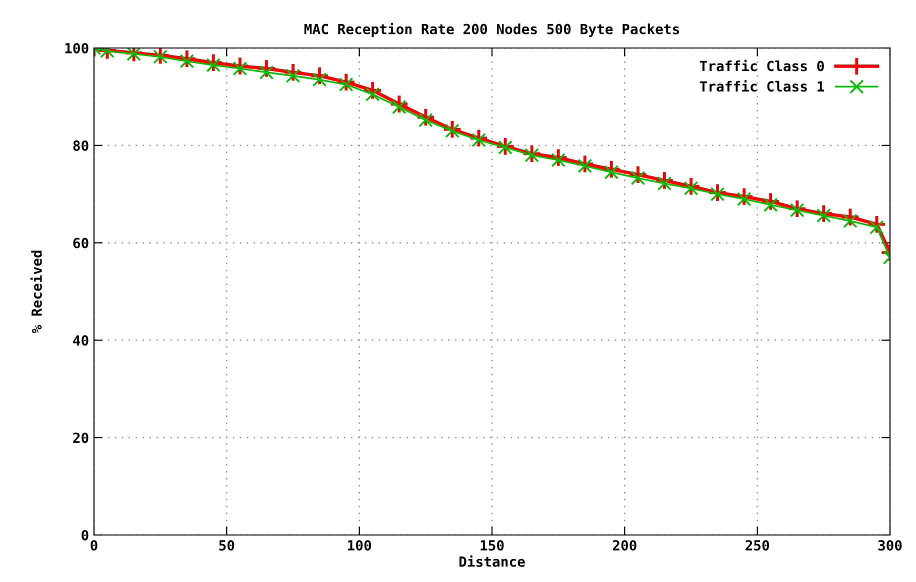 Image resolution: width=916 pixels, height=582 pixels. Describe the element at coordinates (492, 561) in the screenshot. I see `x-axis-title: Distance` at that location.